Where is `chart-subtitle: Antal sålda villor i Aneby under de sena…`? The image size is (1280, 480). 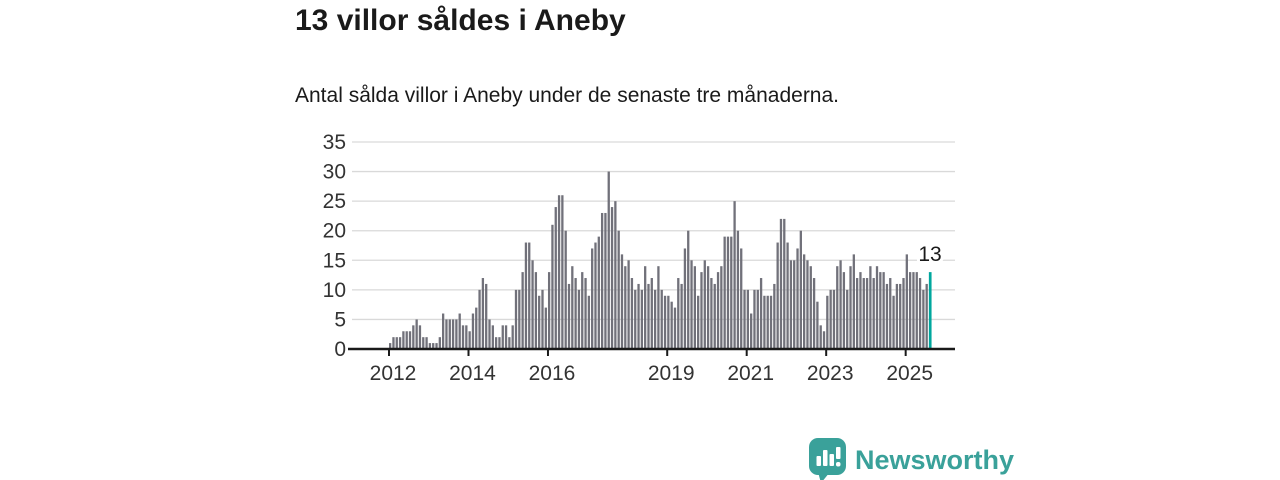 chart-subtitle: Antal sålda villor i Aneby under de sena… is located at coordinates (567, 95).